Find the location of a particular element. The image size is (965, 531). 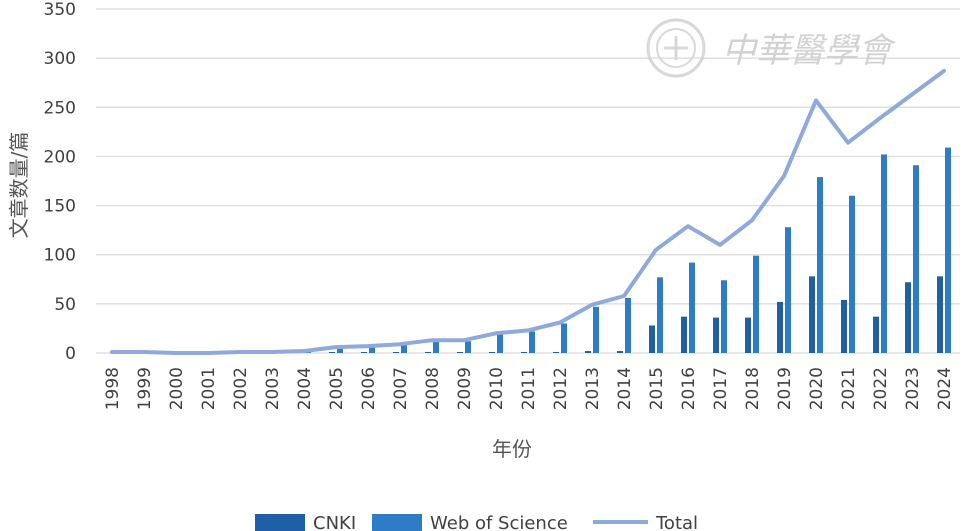

x-tick-label: 2017 is located at coordinates (721, 388).